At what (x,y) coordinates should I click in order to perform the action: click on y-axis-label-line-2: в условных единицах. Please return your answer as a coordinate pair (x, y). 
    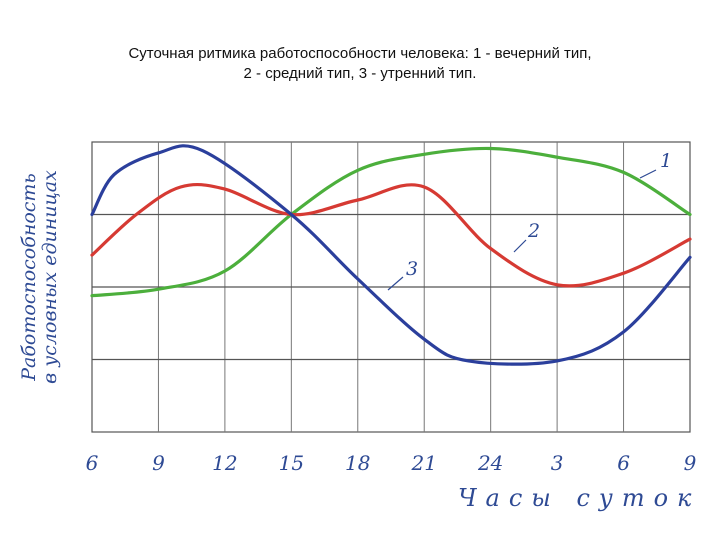
    Looking at the image, I should click on (50, 277).